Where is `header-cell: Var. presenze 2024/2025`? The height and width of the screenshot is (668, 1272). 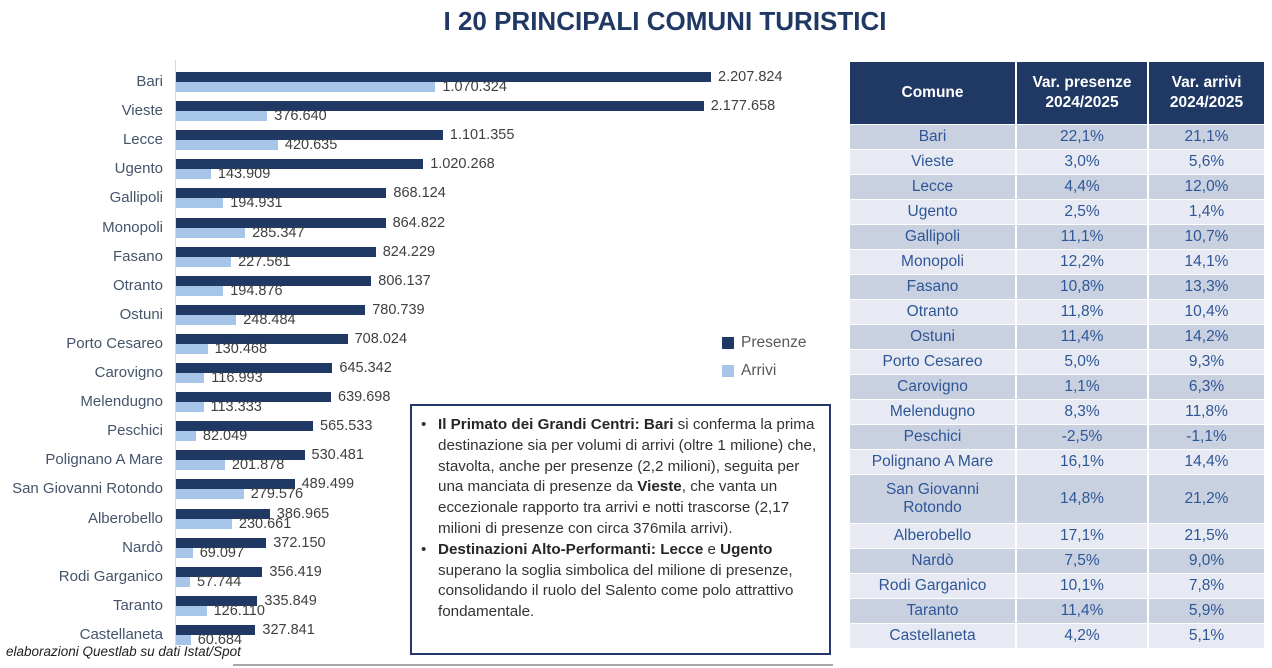 header-cell: Var. presenze 2024/2025 is located at coordinates (1082, 93).